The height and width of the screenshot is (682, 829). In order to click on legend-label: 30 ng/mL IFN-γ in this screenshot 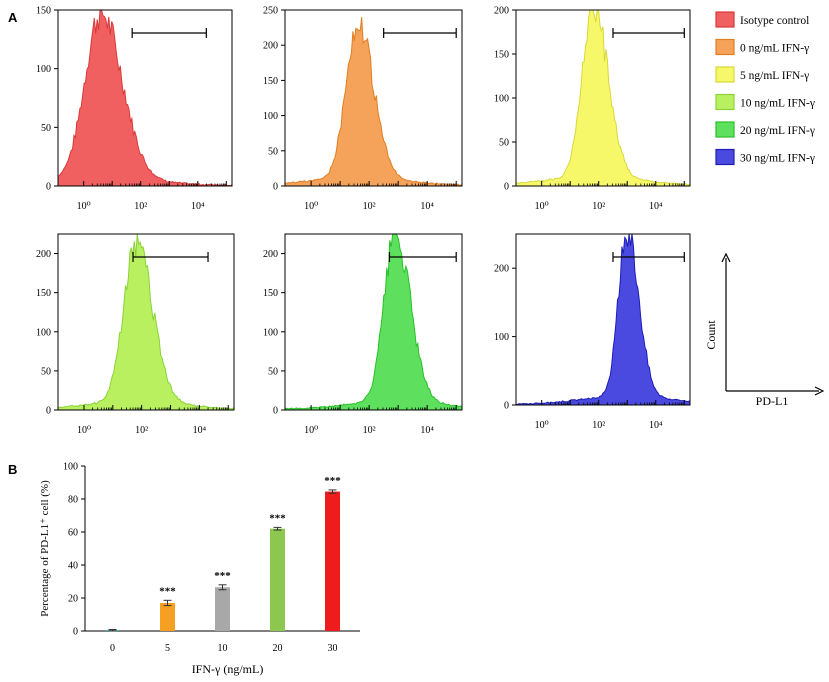, I will do `click(777, 159)`.